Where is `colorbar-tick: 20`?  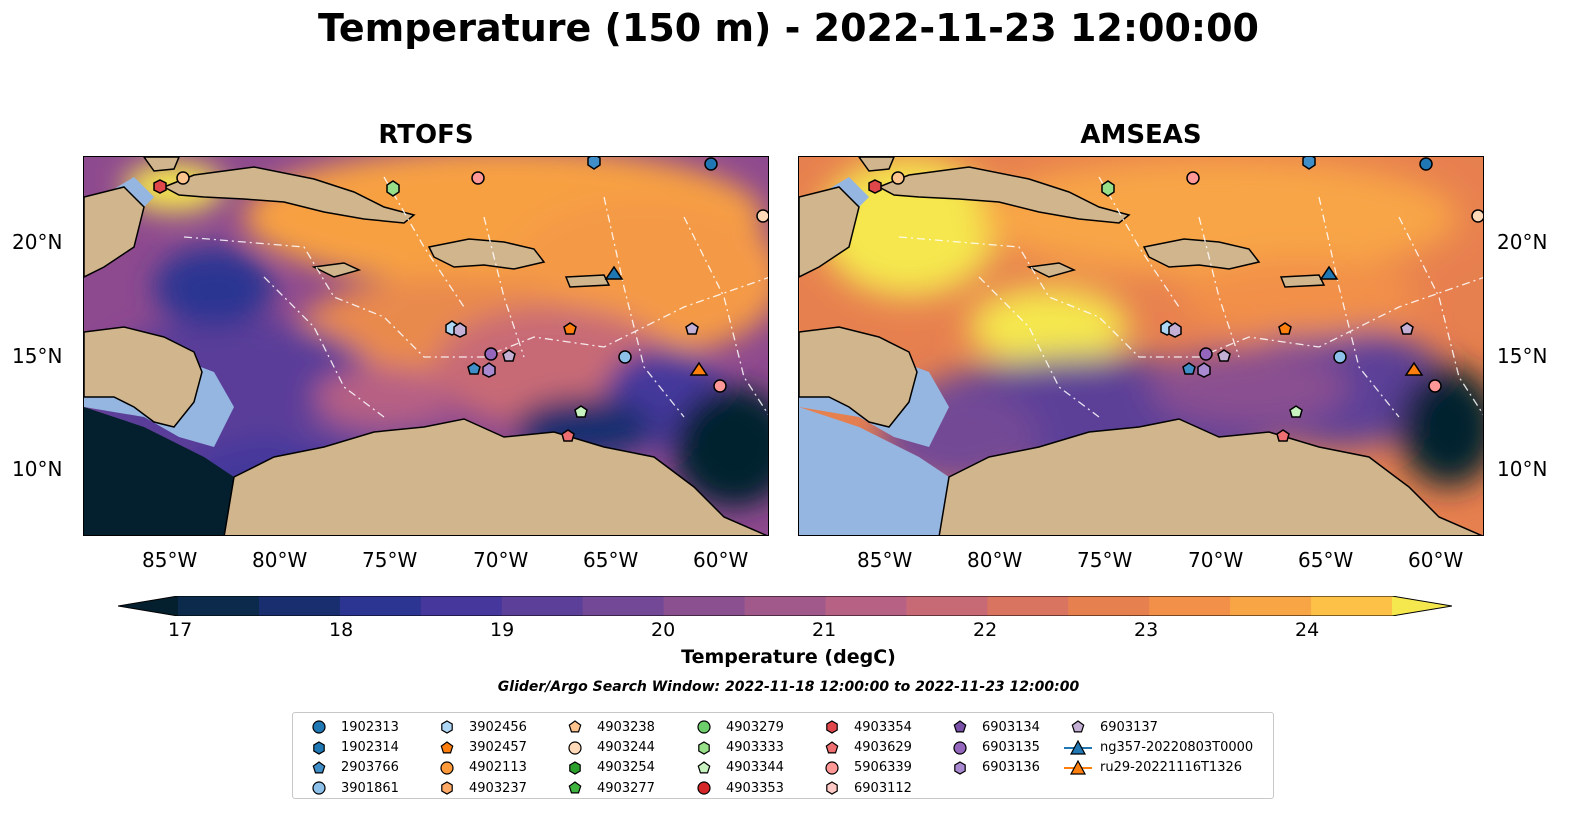 colorbar-tick: 20 is located at coordinates (663, 630).